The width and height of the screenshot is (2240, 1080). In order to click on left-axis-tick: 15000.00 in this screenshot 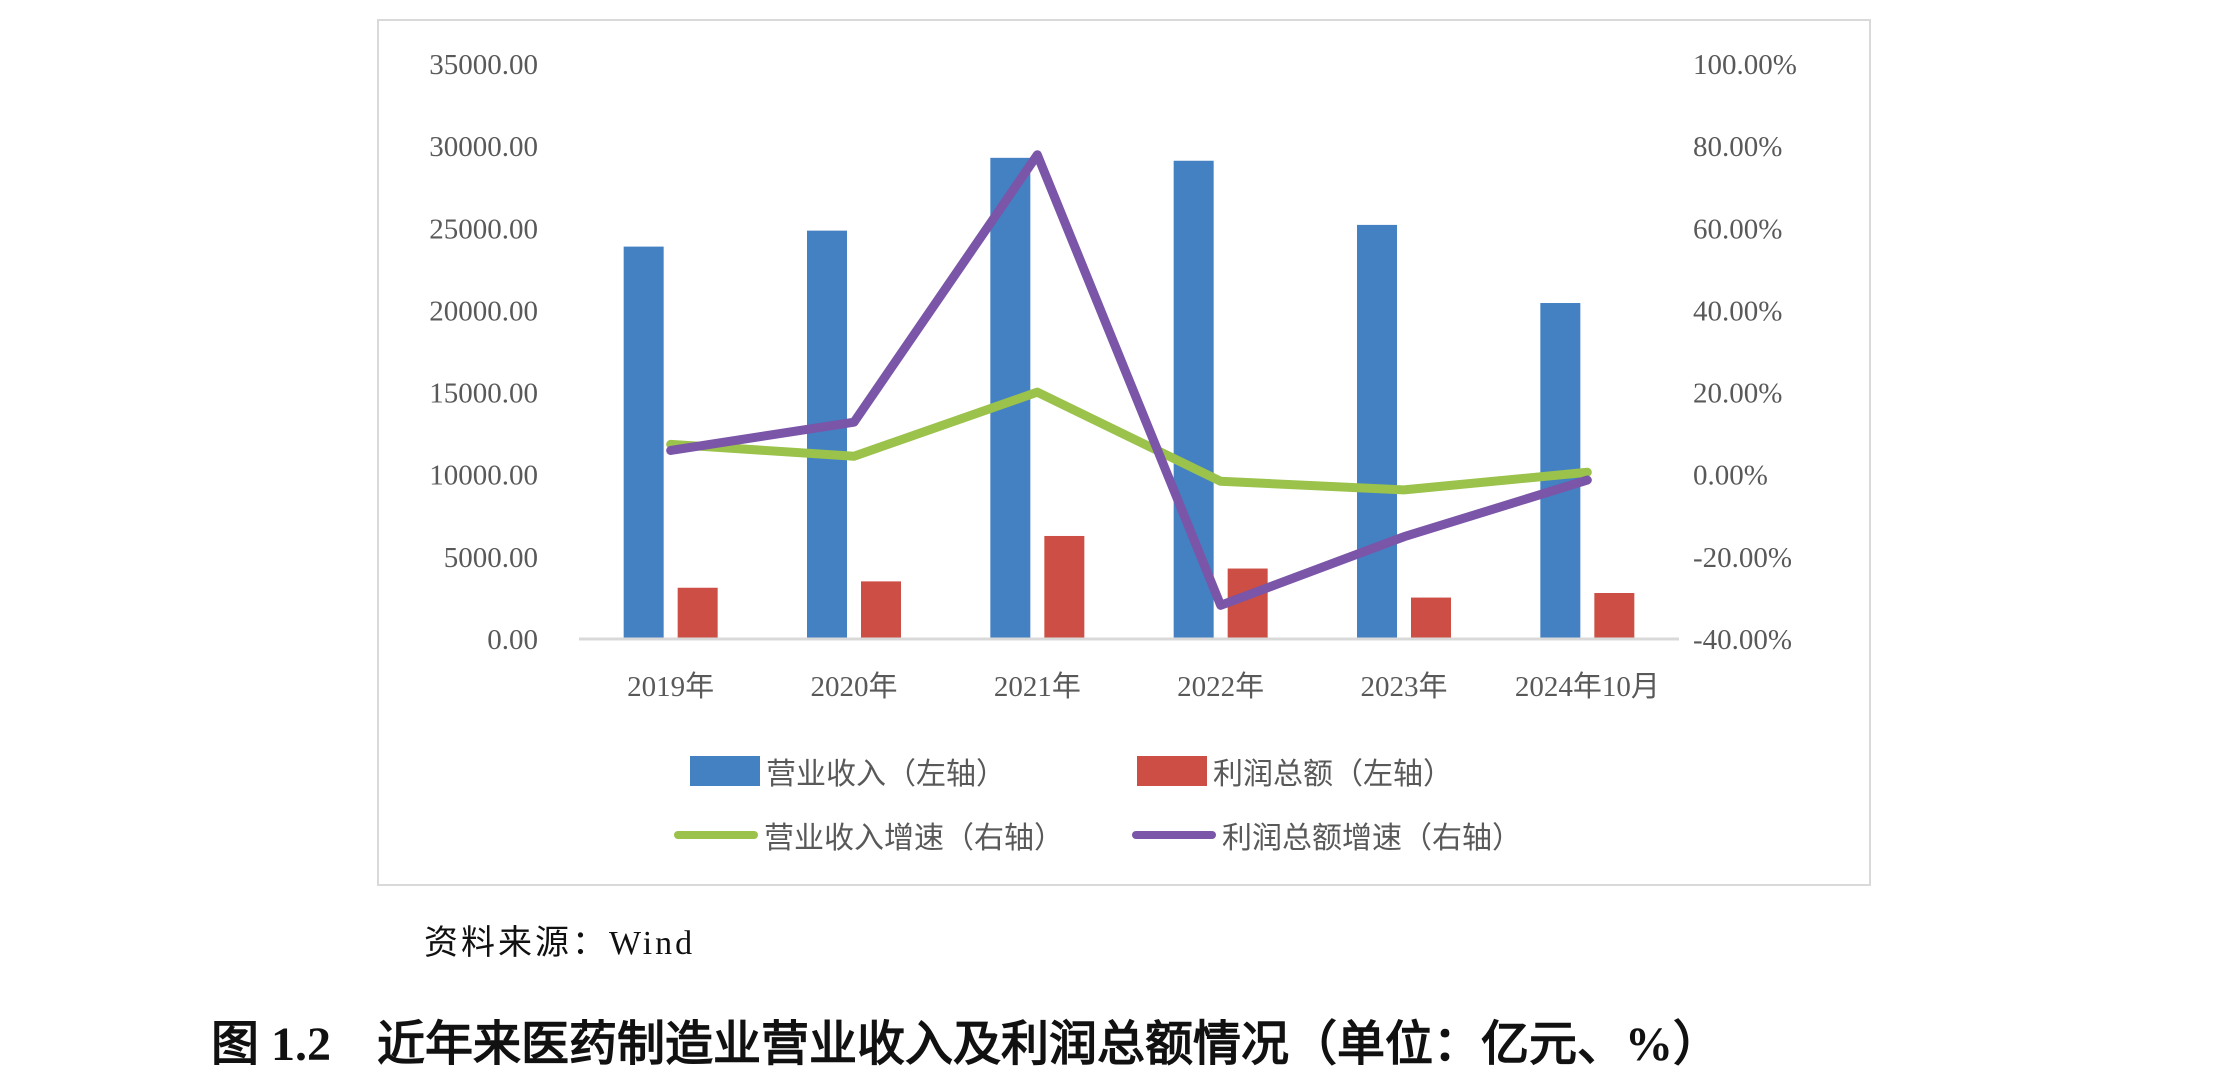, I will do `click(483, 394)`.